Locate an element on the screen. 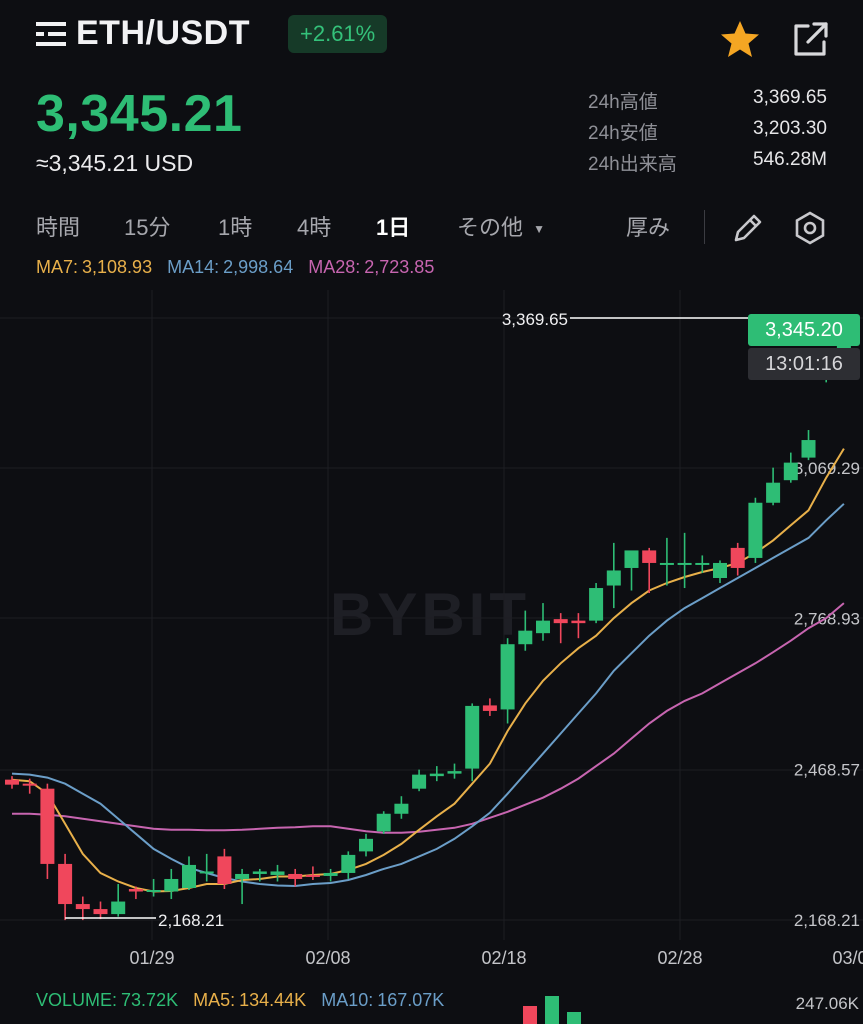 This screenshot has width=863, height=1024. tab-depth: 厚み is located at coordinates (648, 227).